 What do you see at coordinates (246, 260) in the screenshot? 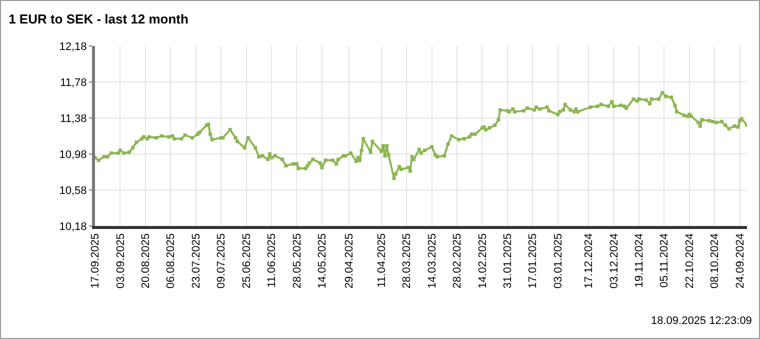
I see `x-tick-label: 25.06.2025` at bounding box center [246, 260].